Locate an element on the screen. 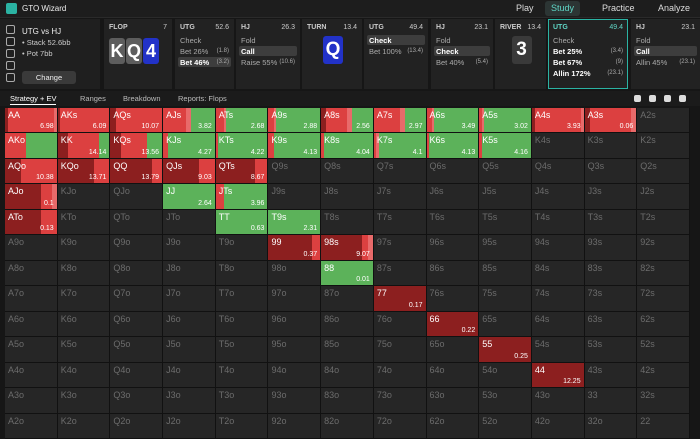 This screenshot has height=439, width=700. hand-cell: 75s is located at coordinates (505, 298).